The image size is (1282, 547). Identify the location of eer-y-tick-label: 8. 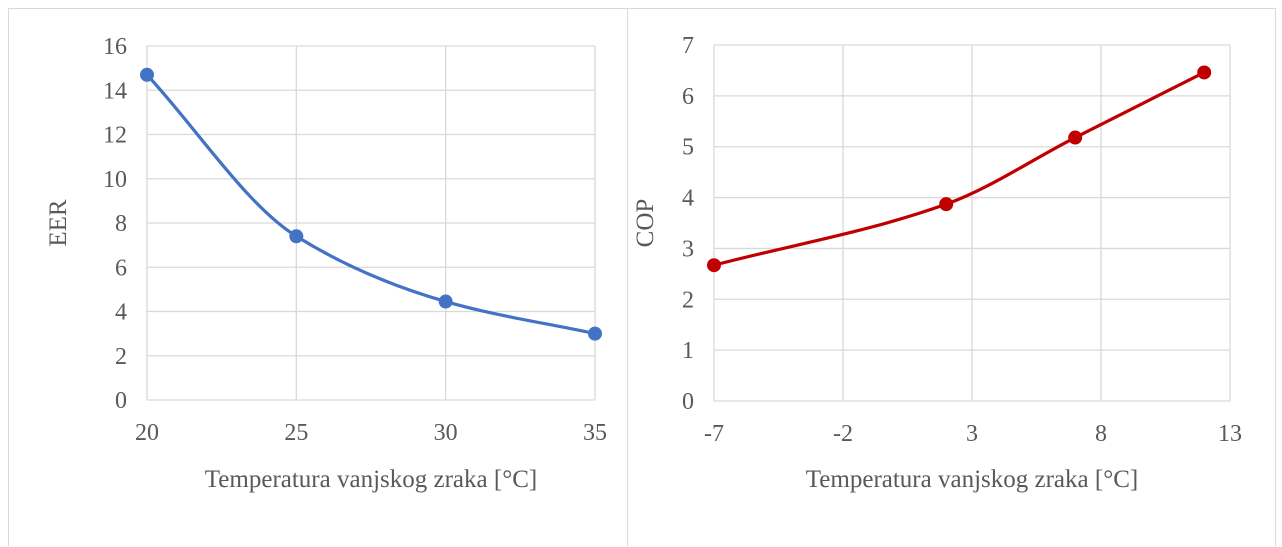
(121, 224).